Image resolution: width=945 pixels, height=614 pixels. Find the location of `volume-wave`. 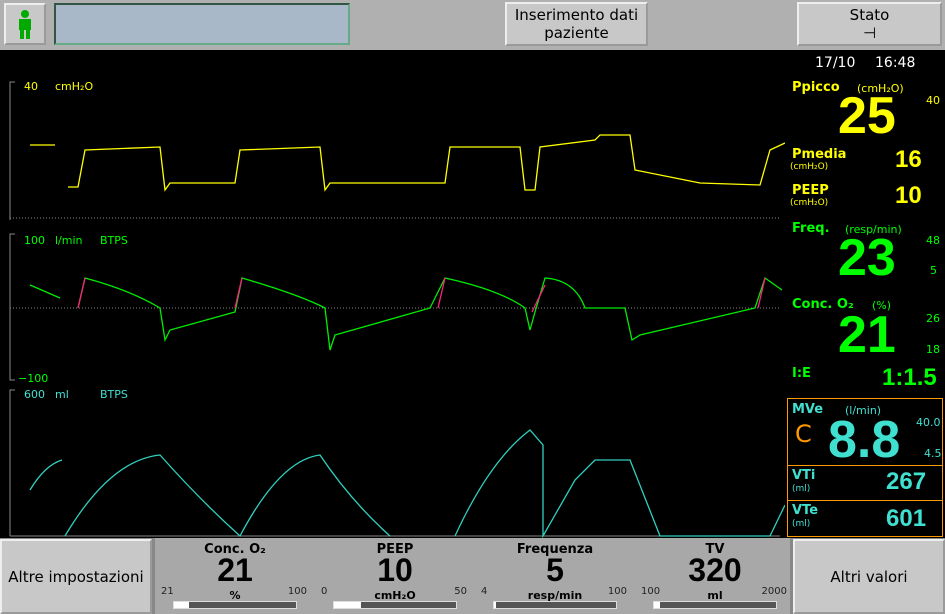

volume-wave is located at coordinates (407, 483).